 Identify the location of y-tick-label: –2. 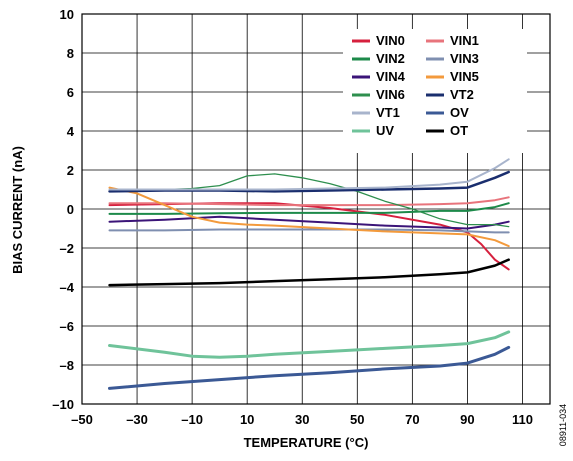
(67, 248).